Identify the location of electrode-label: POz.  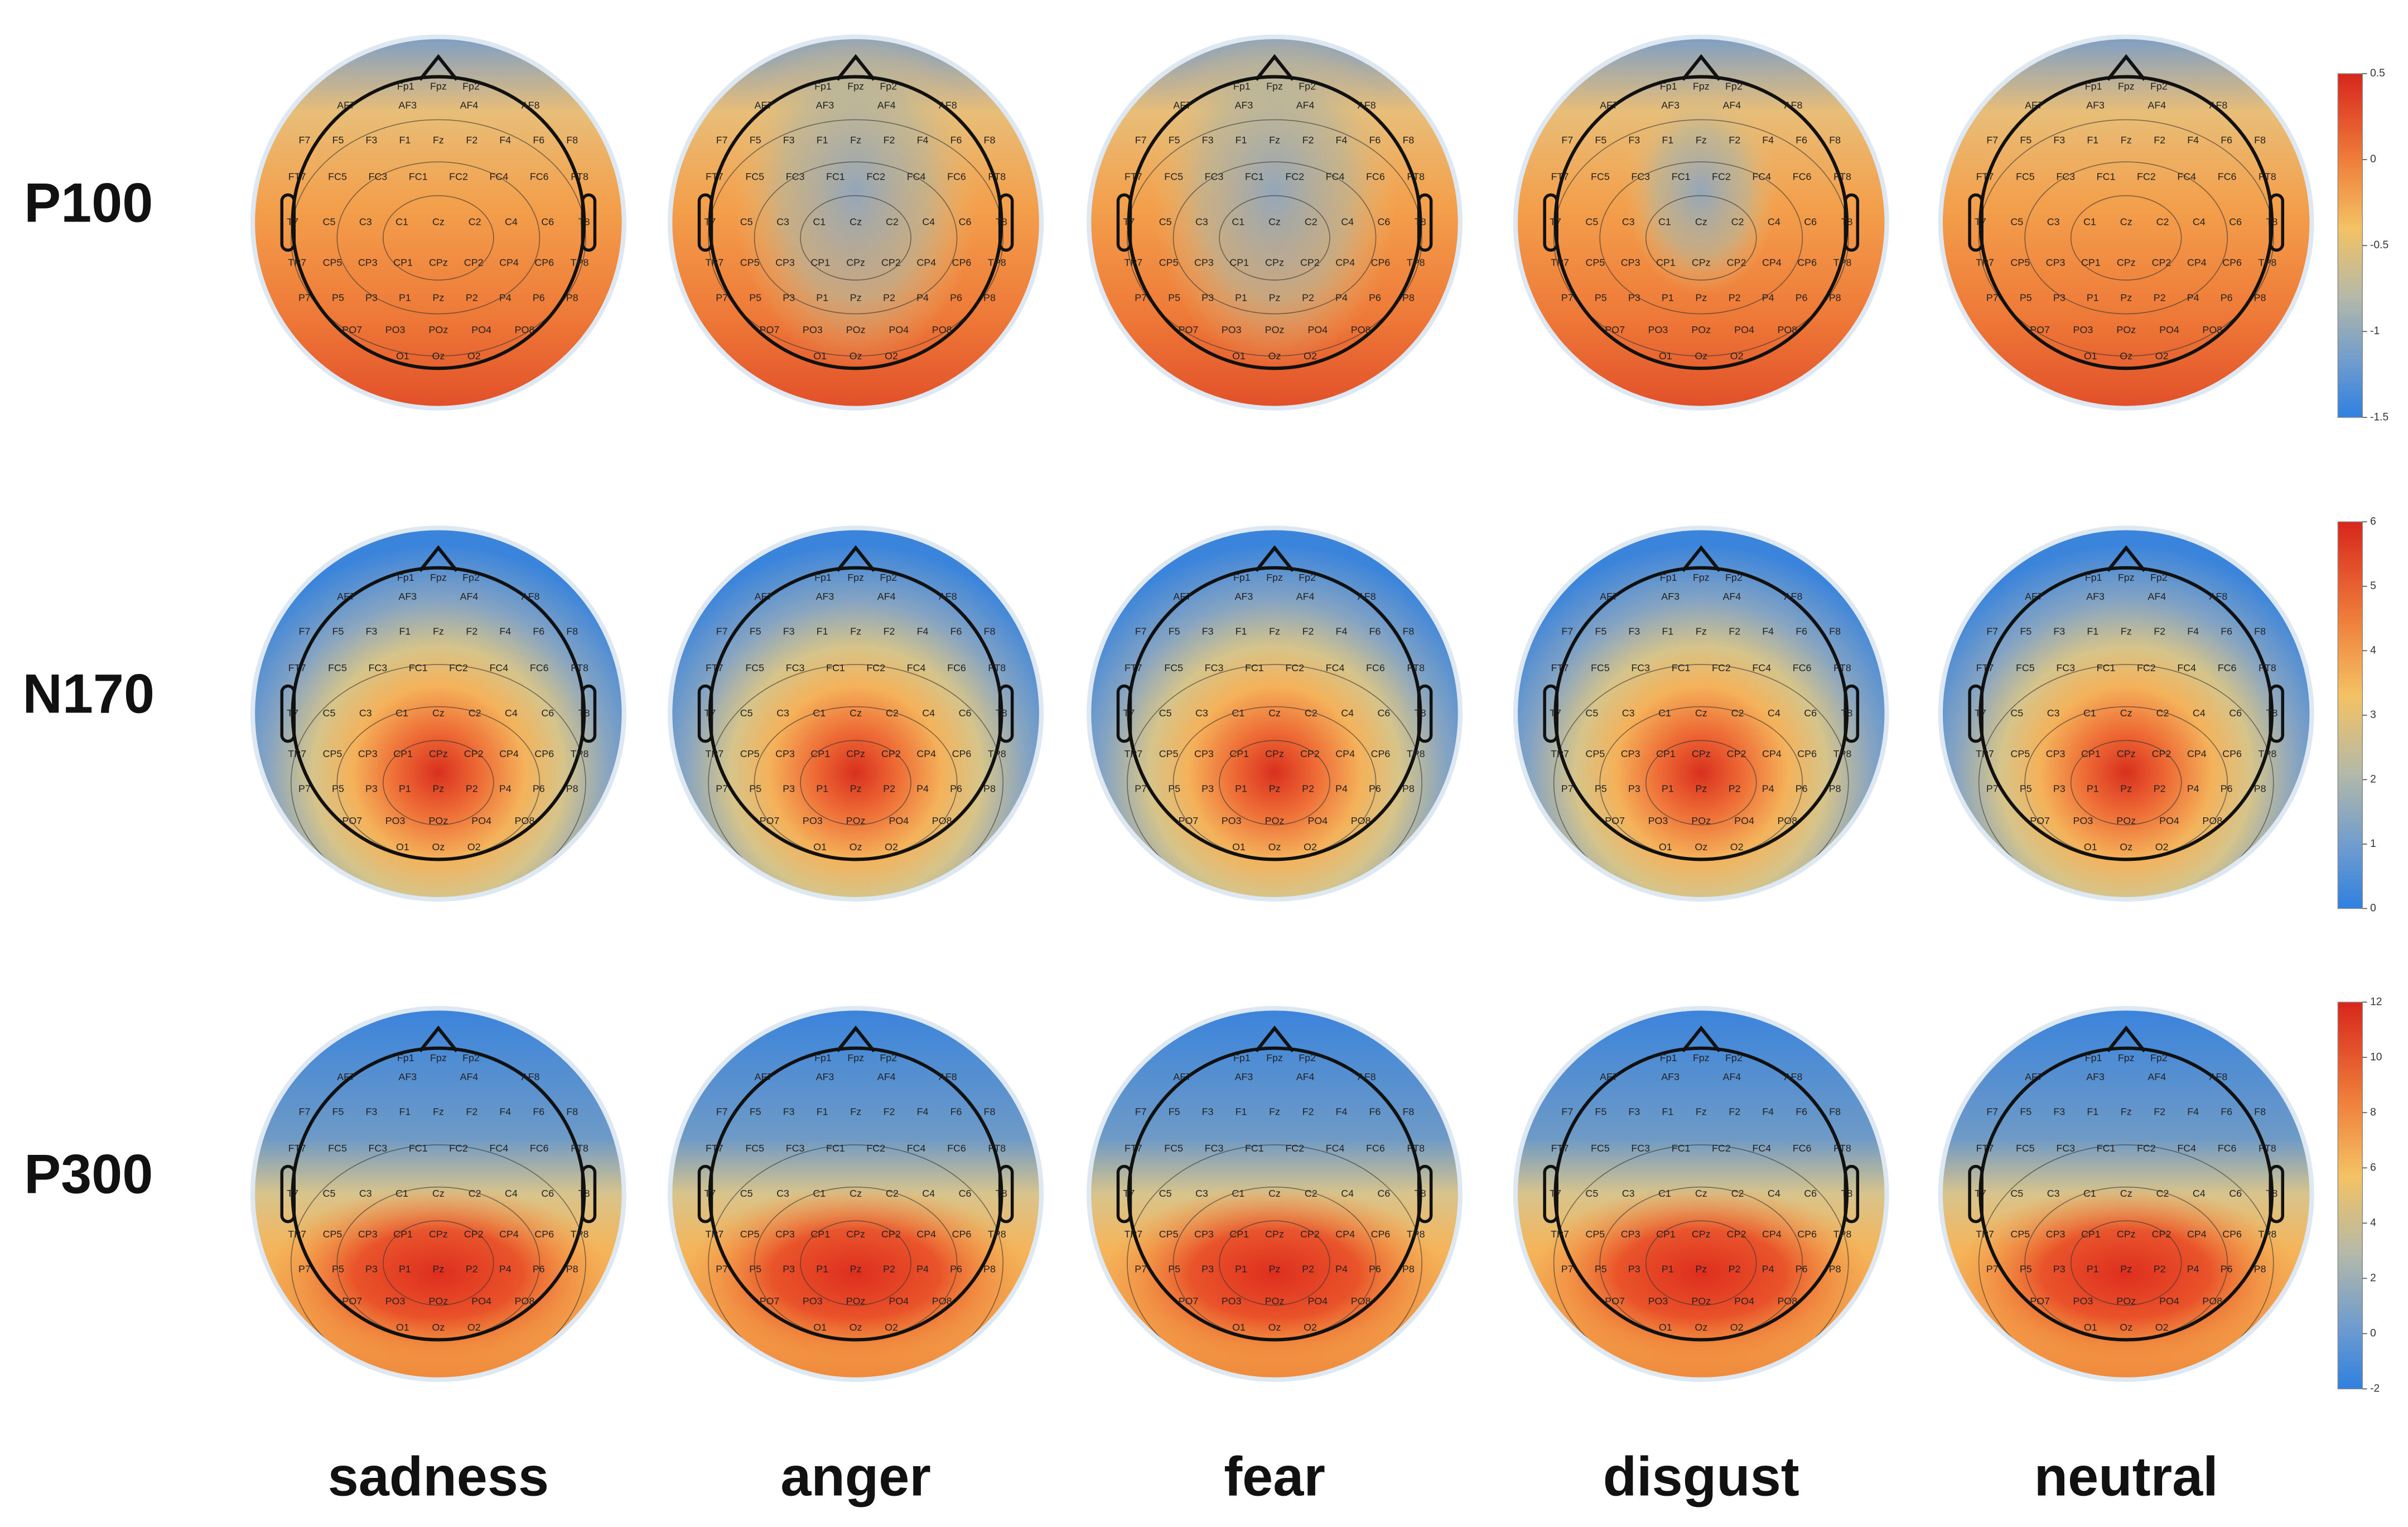
(2126, 329).